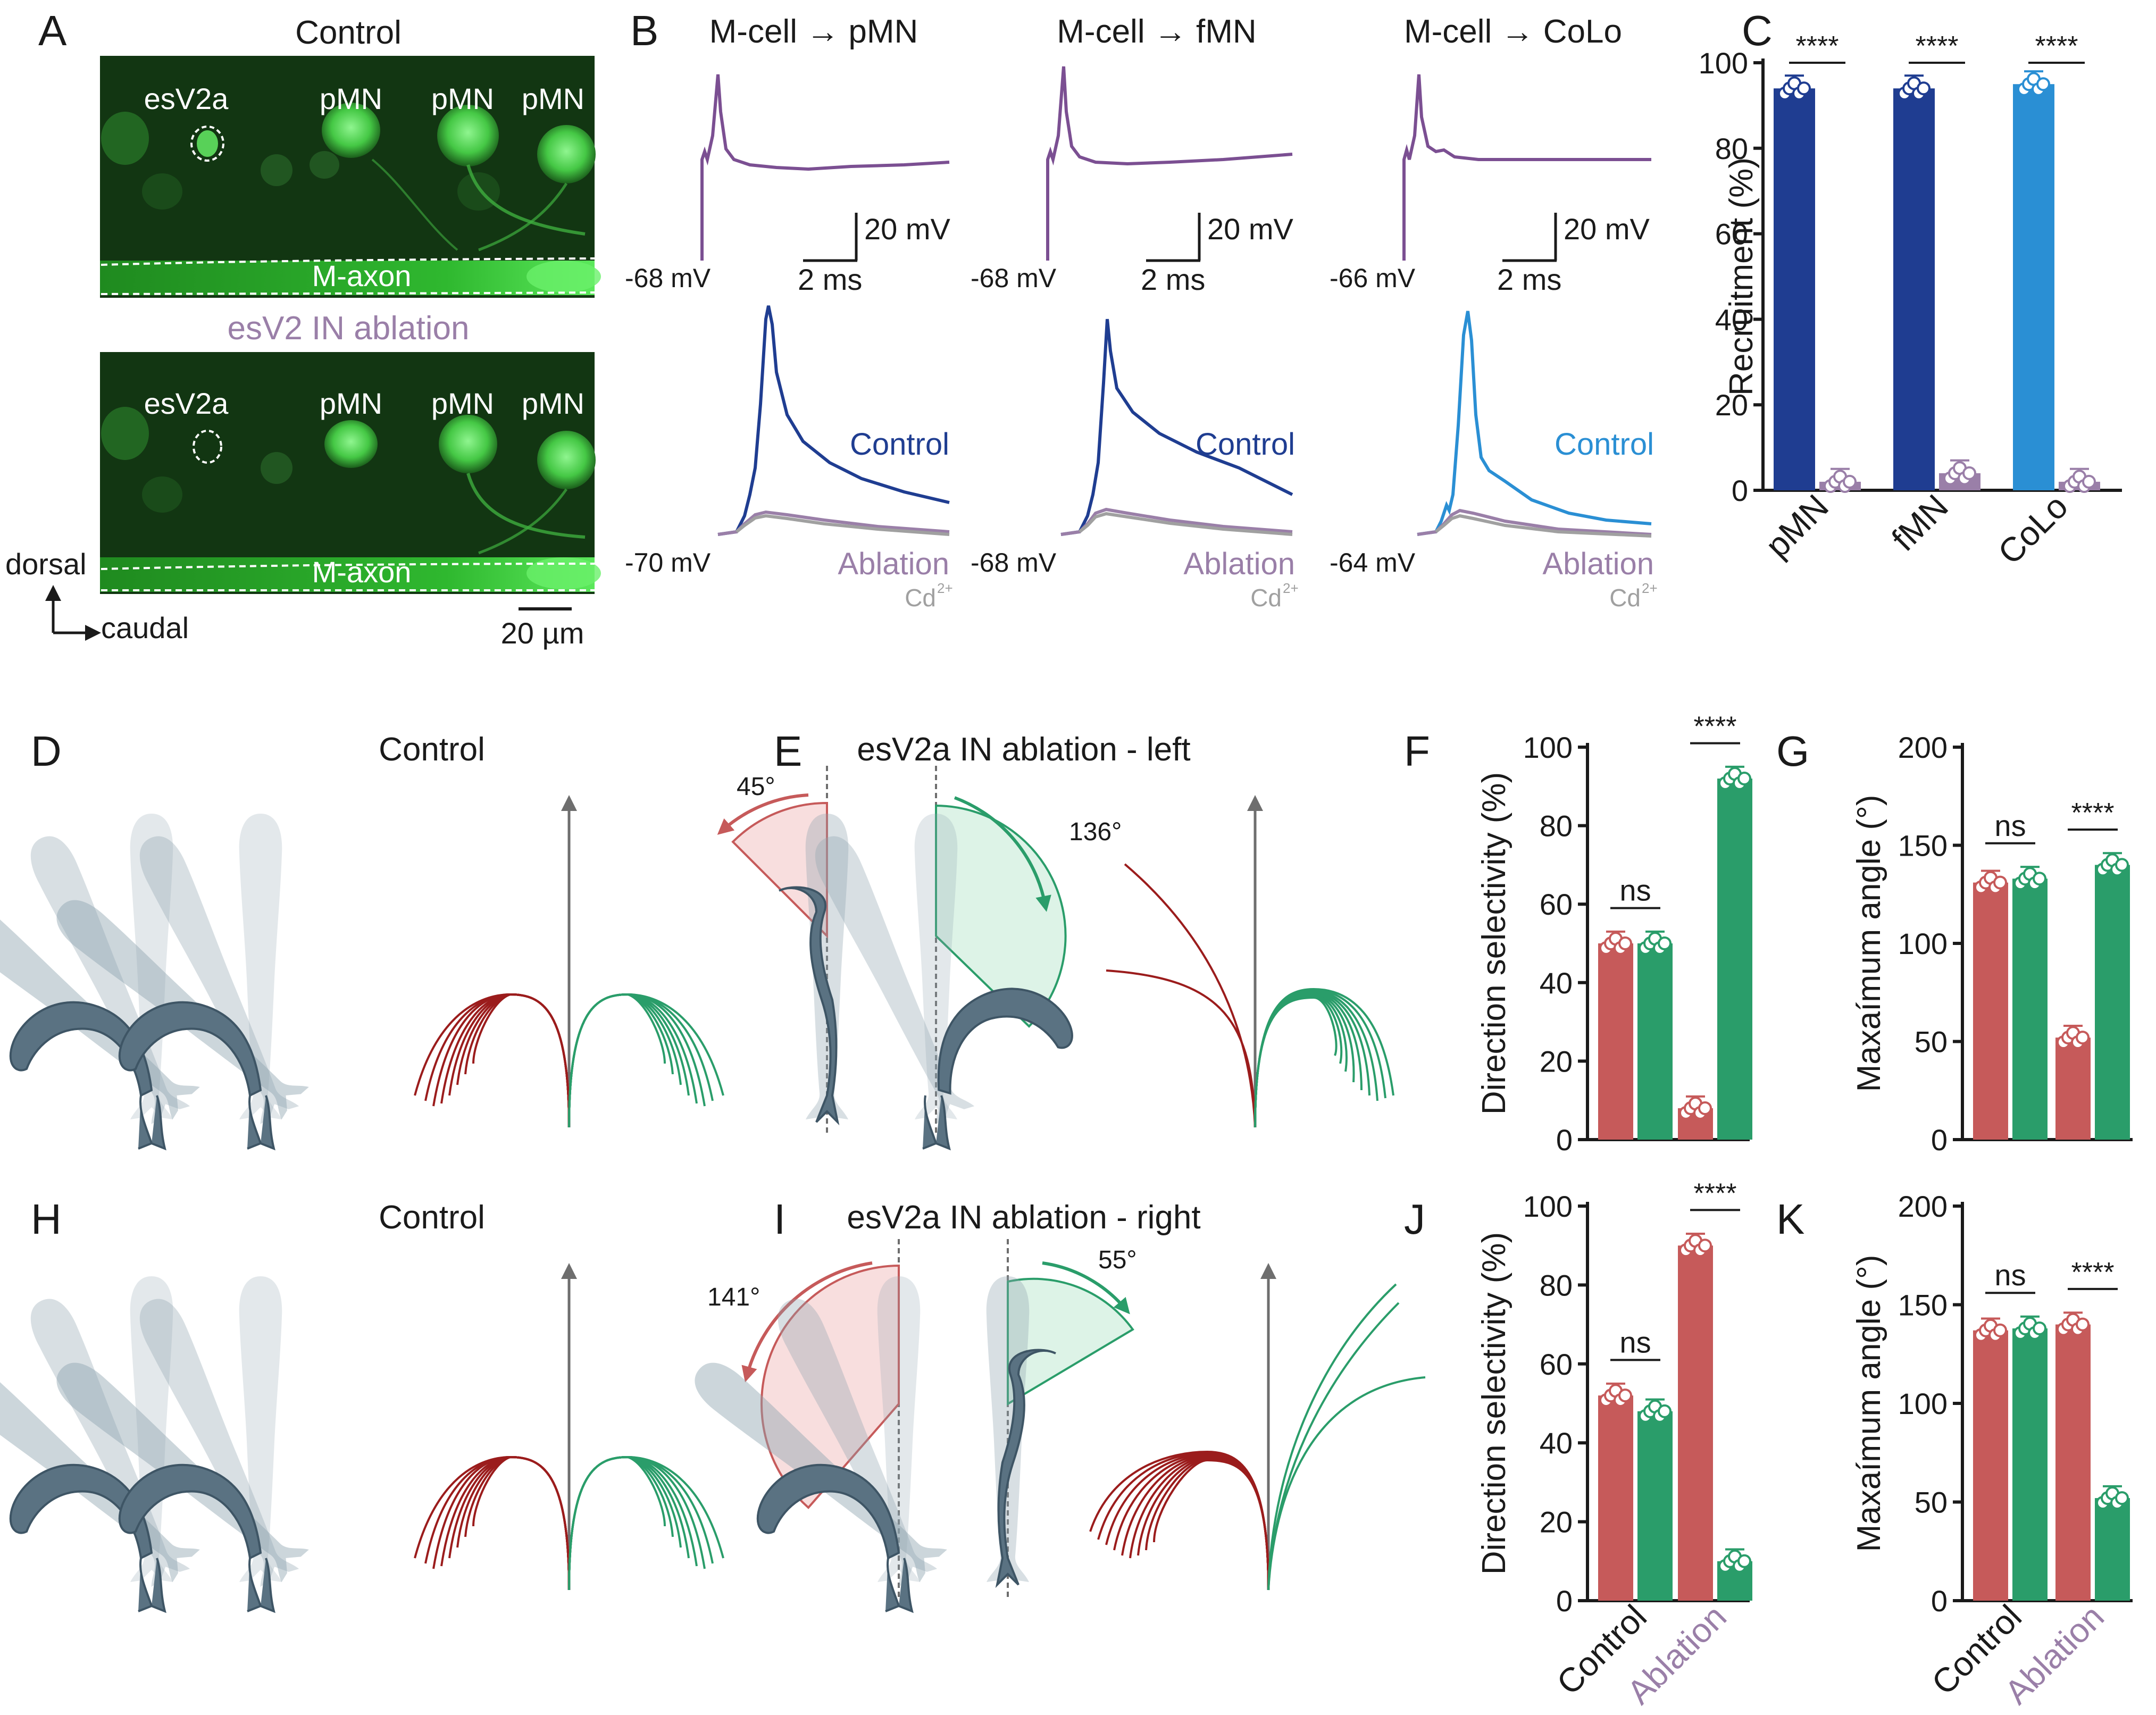  Describe the element at coordinates (542, 633) in the screenshot. I see `scalebar-label: 20 µm` at that location.